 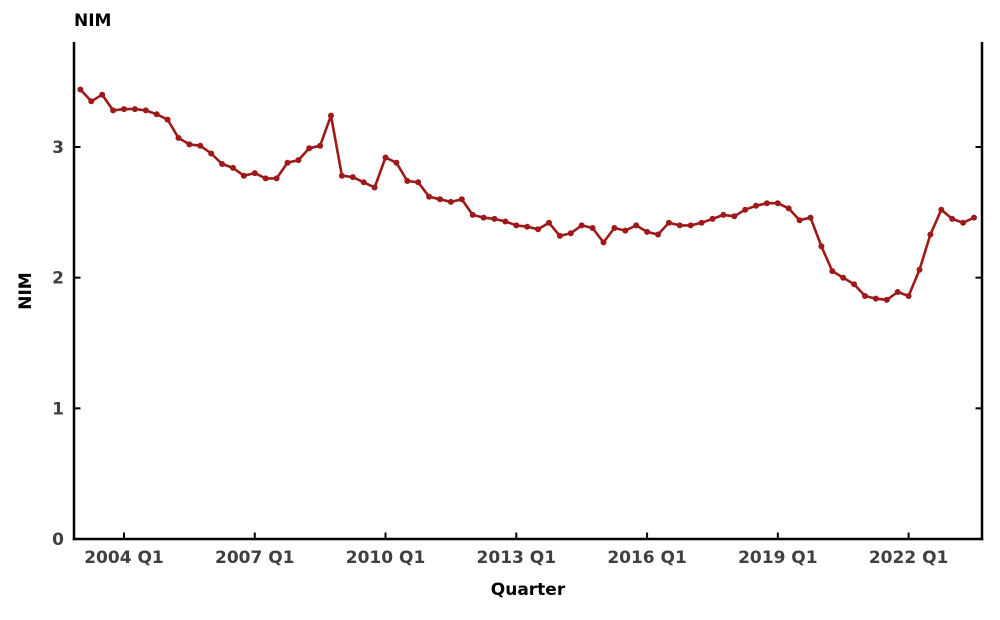 I want to click on x-tick-label: 2016 Q1, so click(x=647, y=558).